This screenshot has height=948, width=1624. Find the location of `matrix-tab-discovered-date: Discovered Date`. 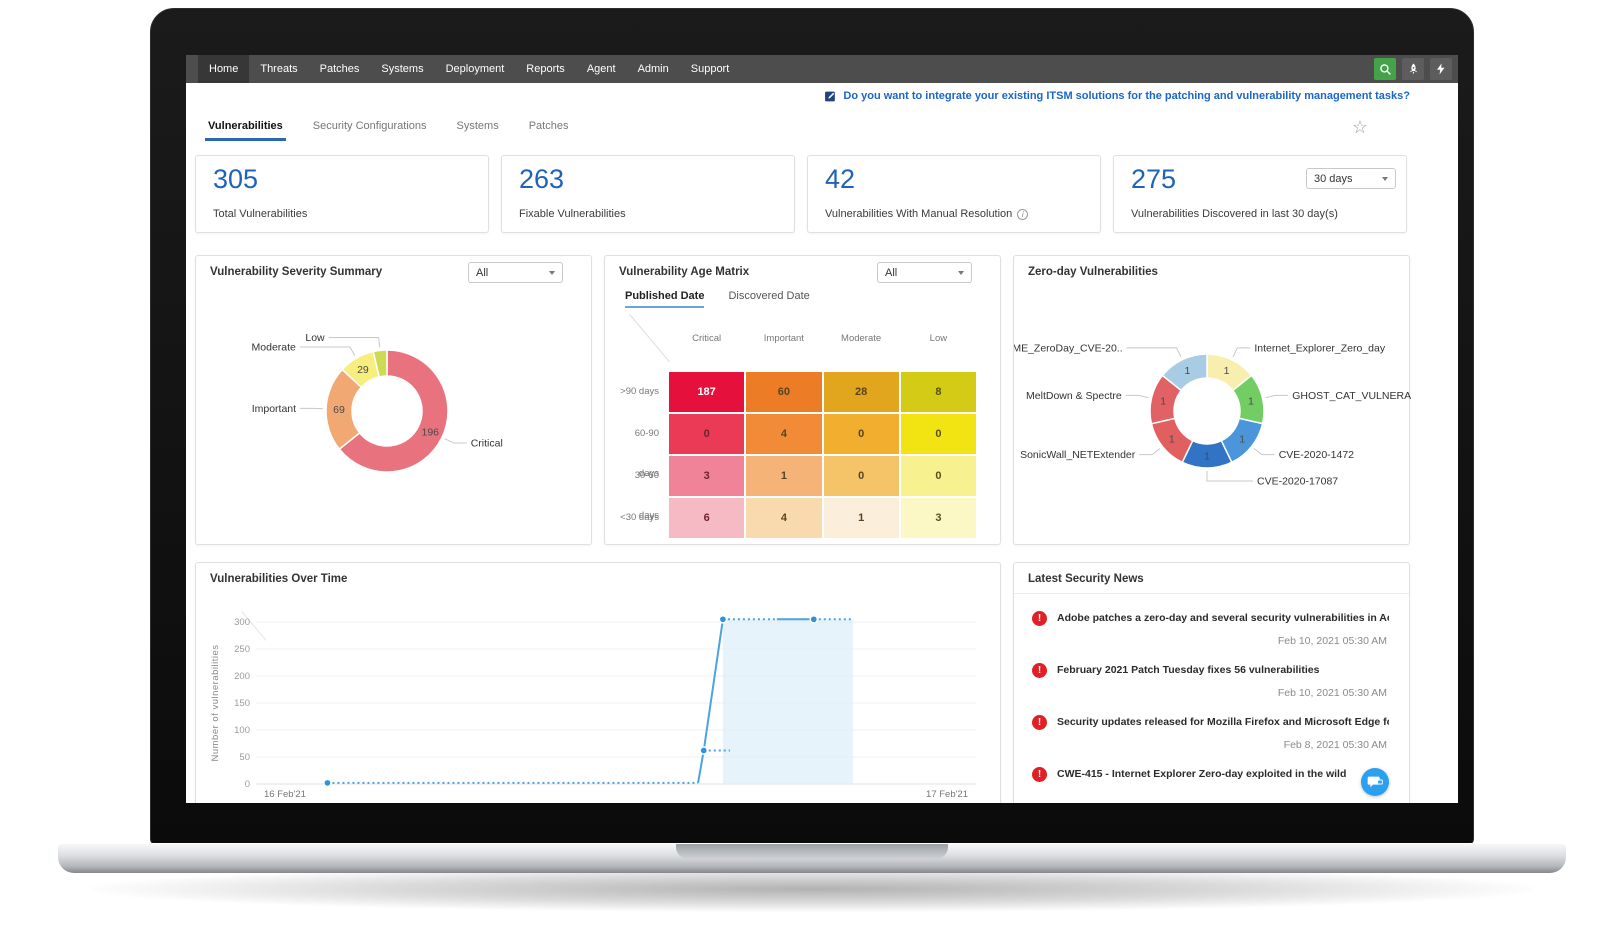

matrix-tab-discovered-date: Discovered Date is located at coordinates (769, 296).